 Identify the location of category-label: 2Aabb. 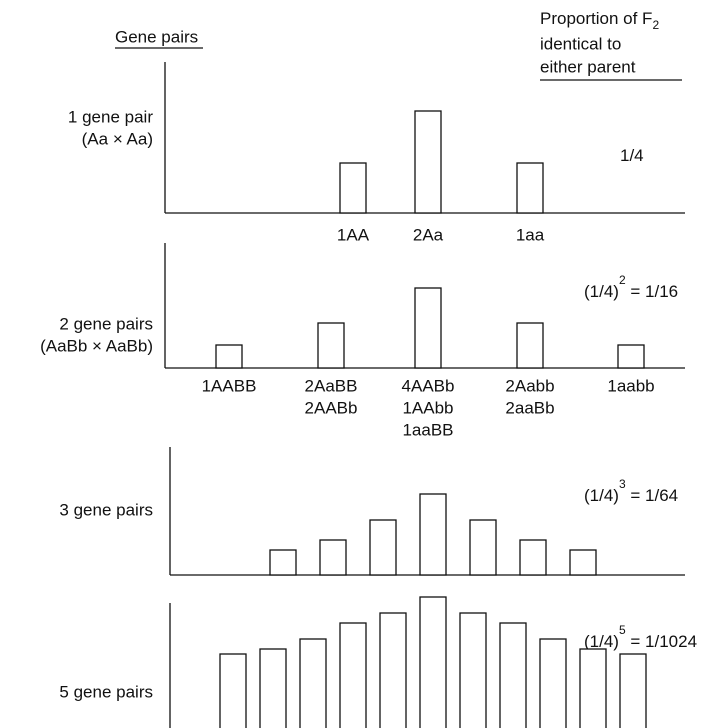
(529, 385).